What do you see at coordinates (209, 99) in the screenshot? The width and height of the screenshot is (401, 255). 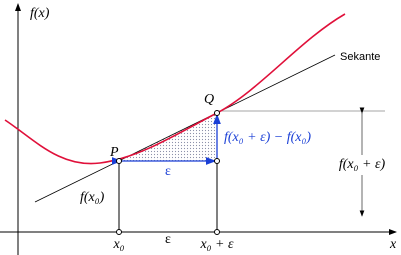 I see `point-label: Q` at bounding box center [209, 99].